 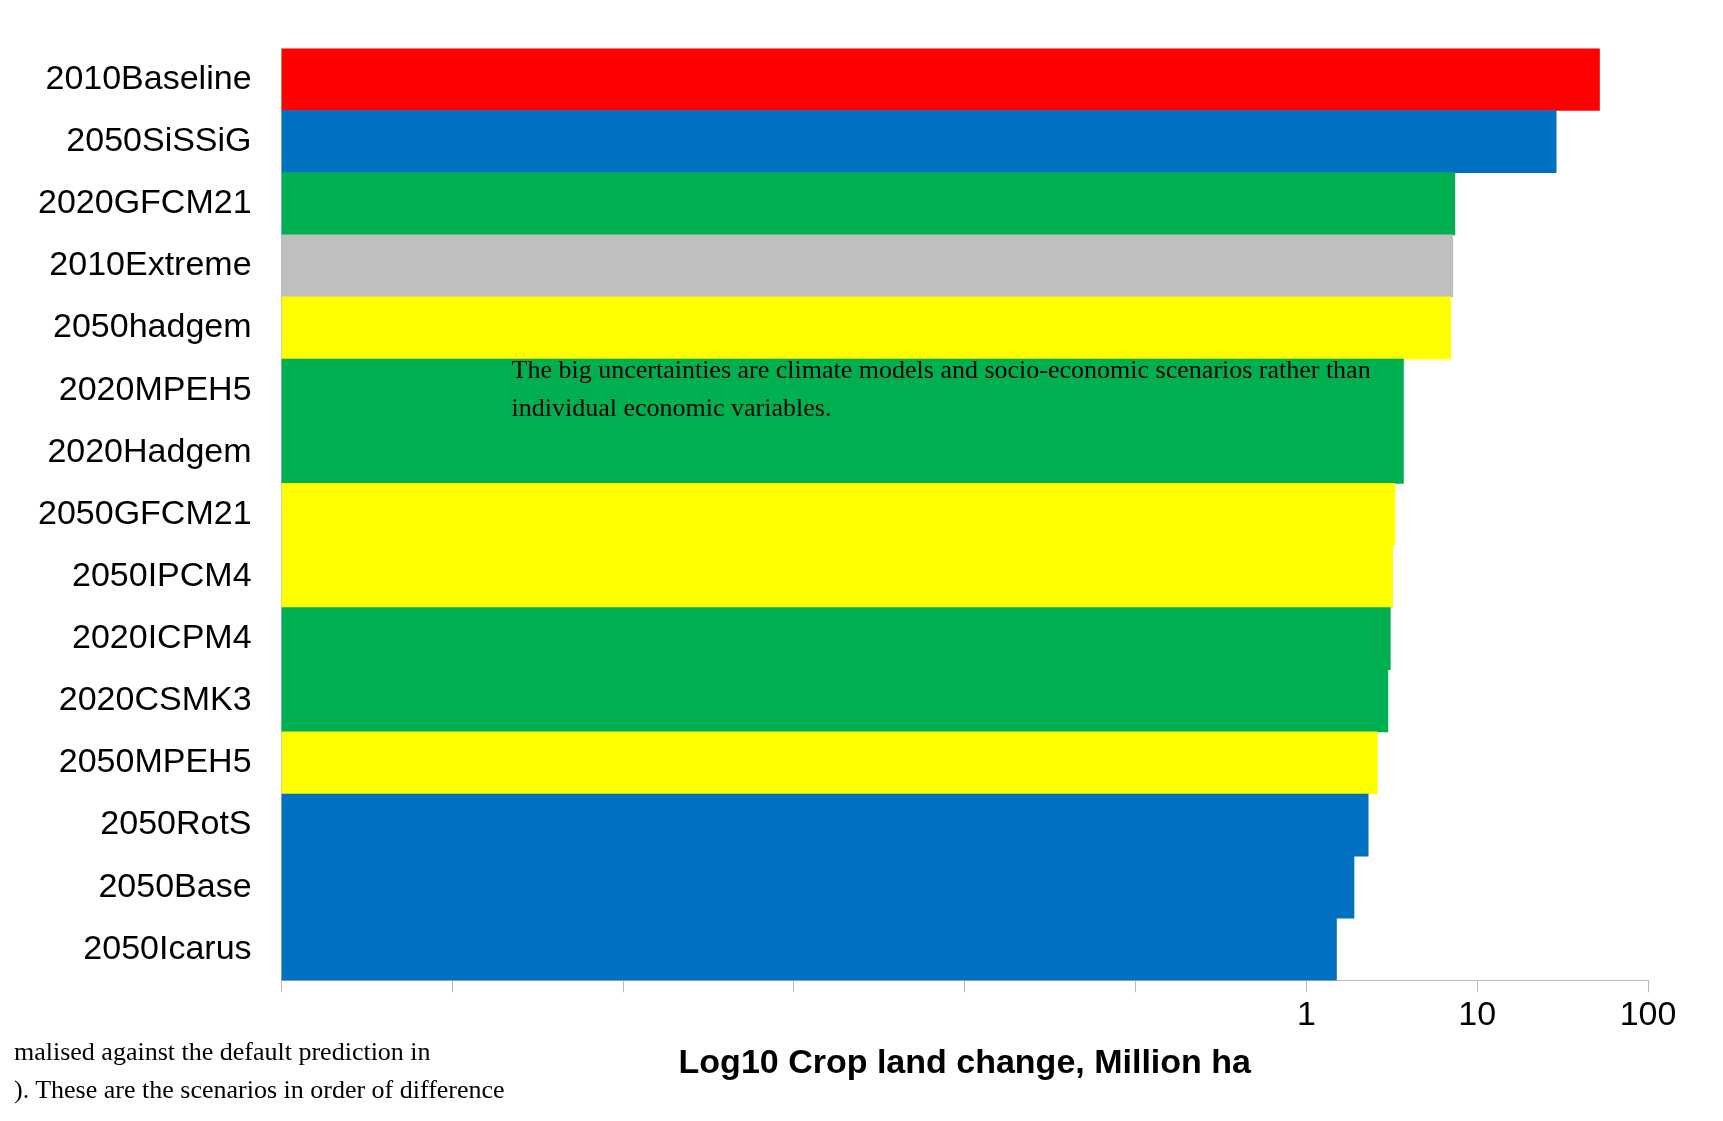 I want to click on y-tick-label: 2010Baseline, so click(x=148, y=76).